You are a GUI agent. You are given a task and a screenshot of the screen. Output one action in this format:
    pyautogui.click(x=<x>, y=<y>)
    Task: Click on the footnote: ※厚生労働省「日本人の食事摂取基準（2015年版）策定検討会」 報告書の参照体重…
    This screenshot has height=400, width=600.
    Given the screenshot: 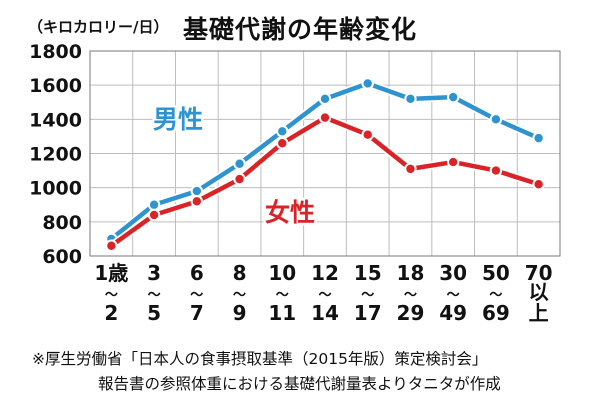 What is the action you would take?
    pyautogui.click(x=266, y=372)
    